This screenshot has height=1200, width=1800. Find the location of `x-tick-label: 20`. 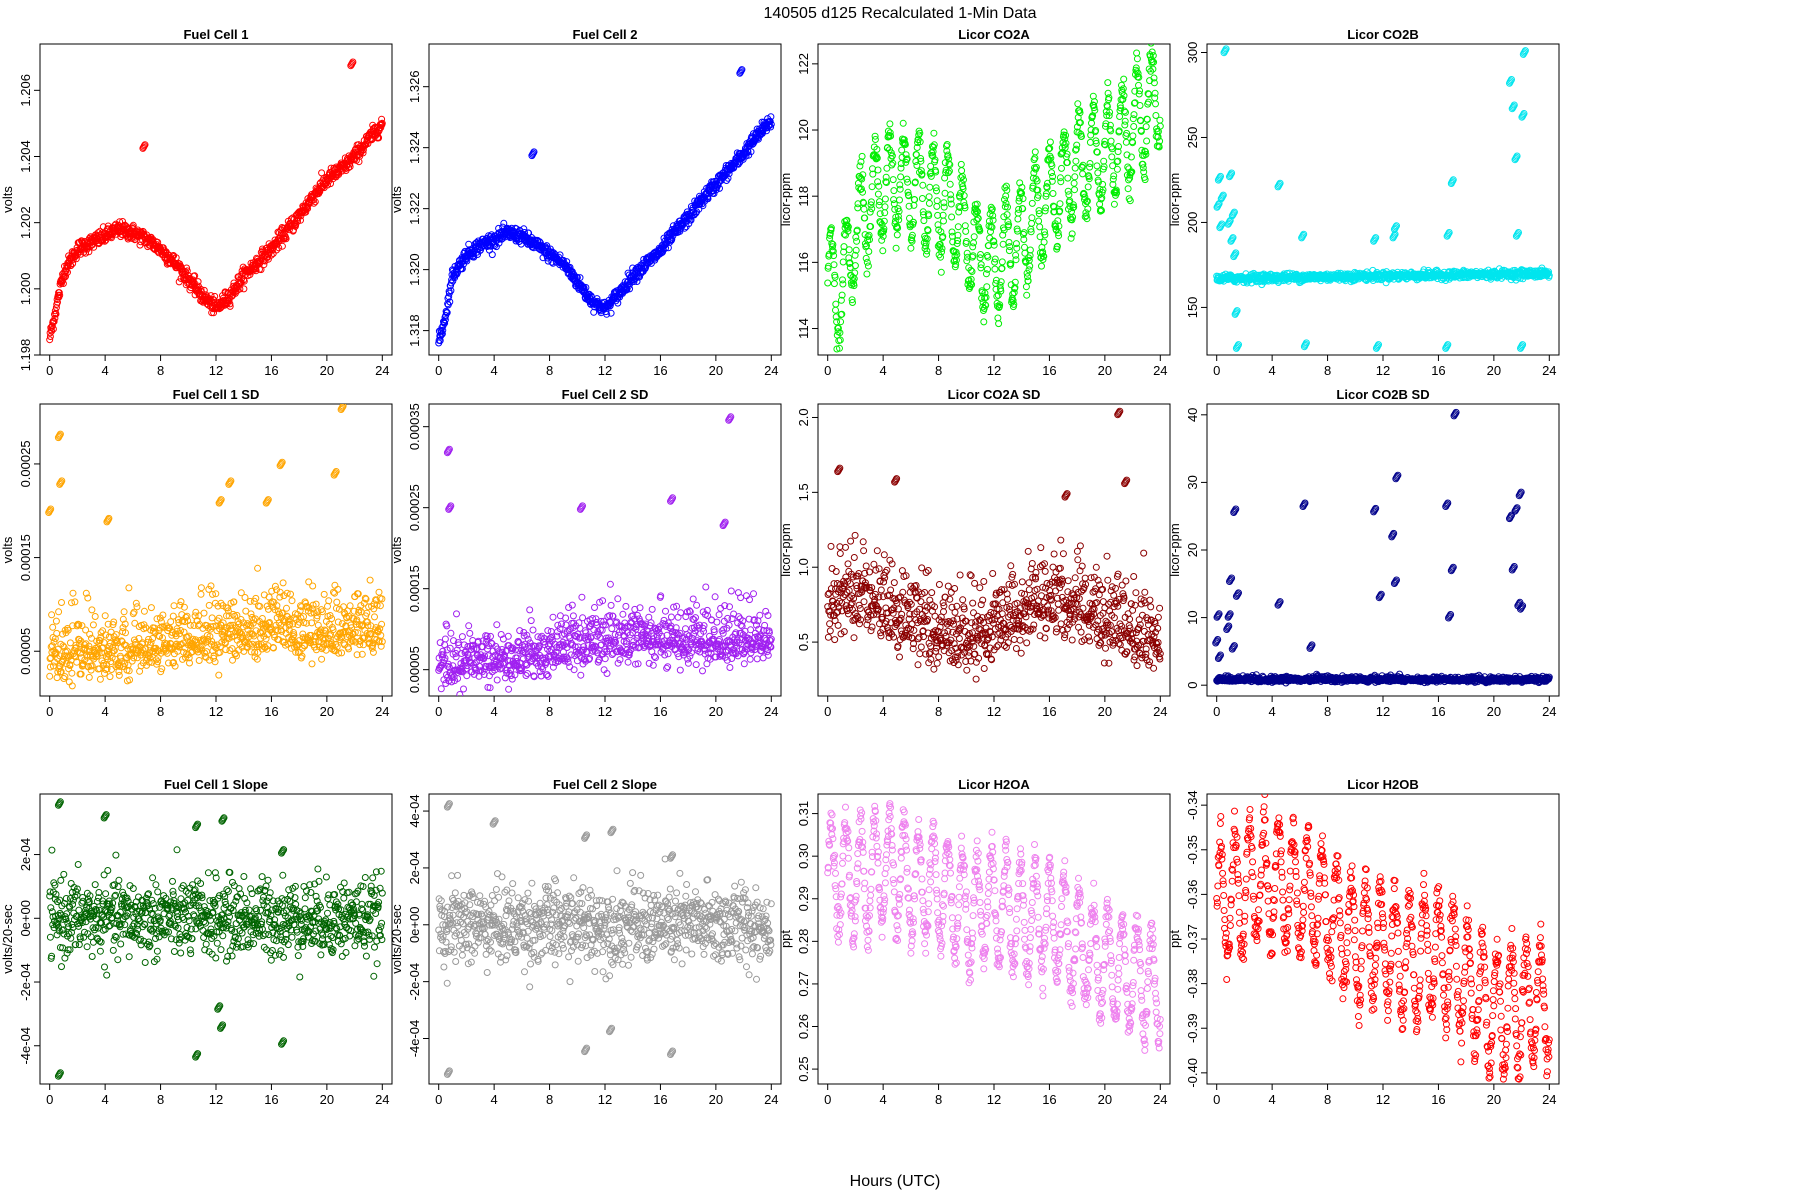

x-tick-label: 20 is located at coordinates (1494, 370).